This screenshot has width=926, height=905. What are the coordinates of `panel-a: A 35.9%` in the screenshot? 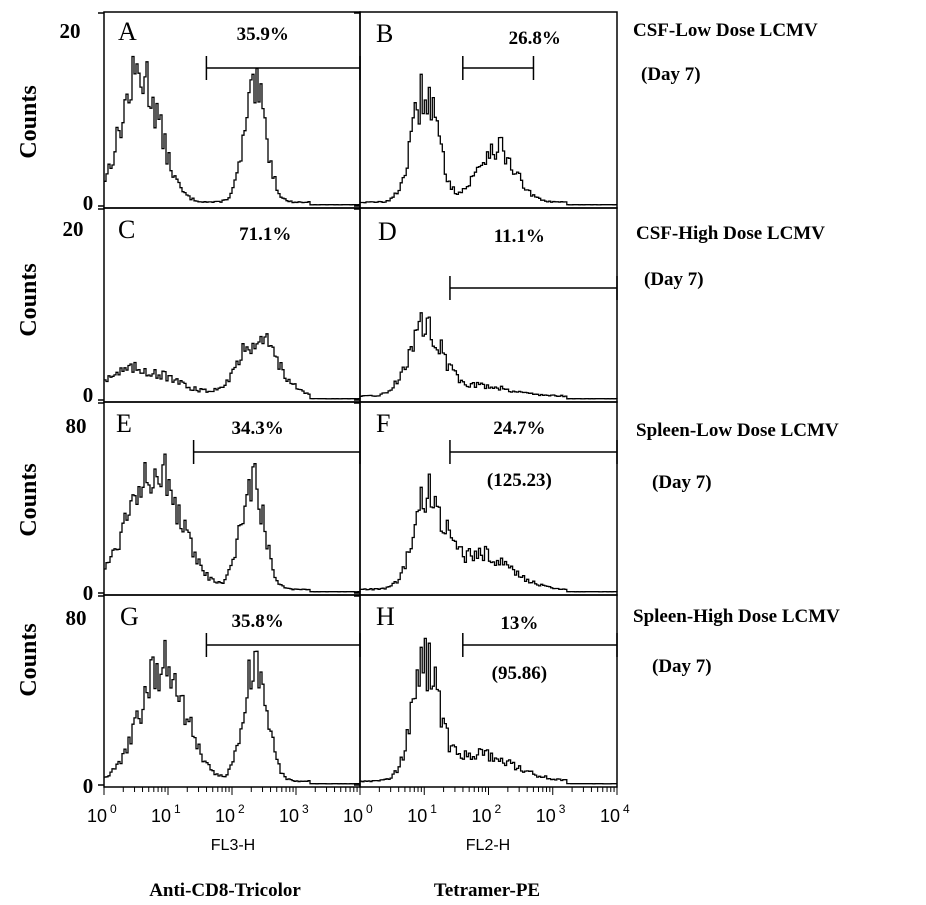 It's located at (229, 110).